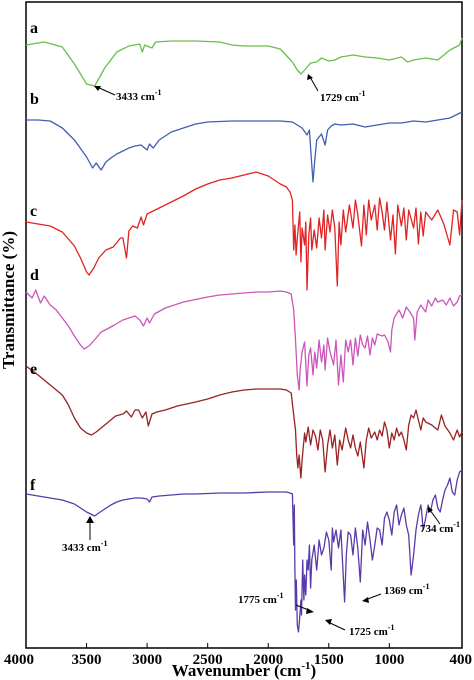 The height and width of the screenshot is (680, 474). Describe the element at coordinates (342, 96) in the screenshot. I see `annotation-a-1729: 1729 cm-1` at that location.